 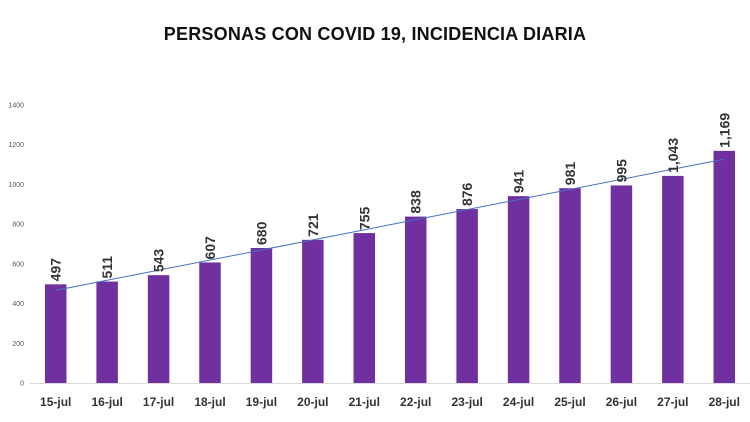 I want to click on data-label: 876, so click(x=467, y=194).